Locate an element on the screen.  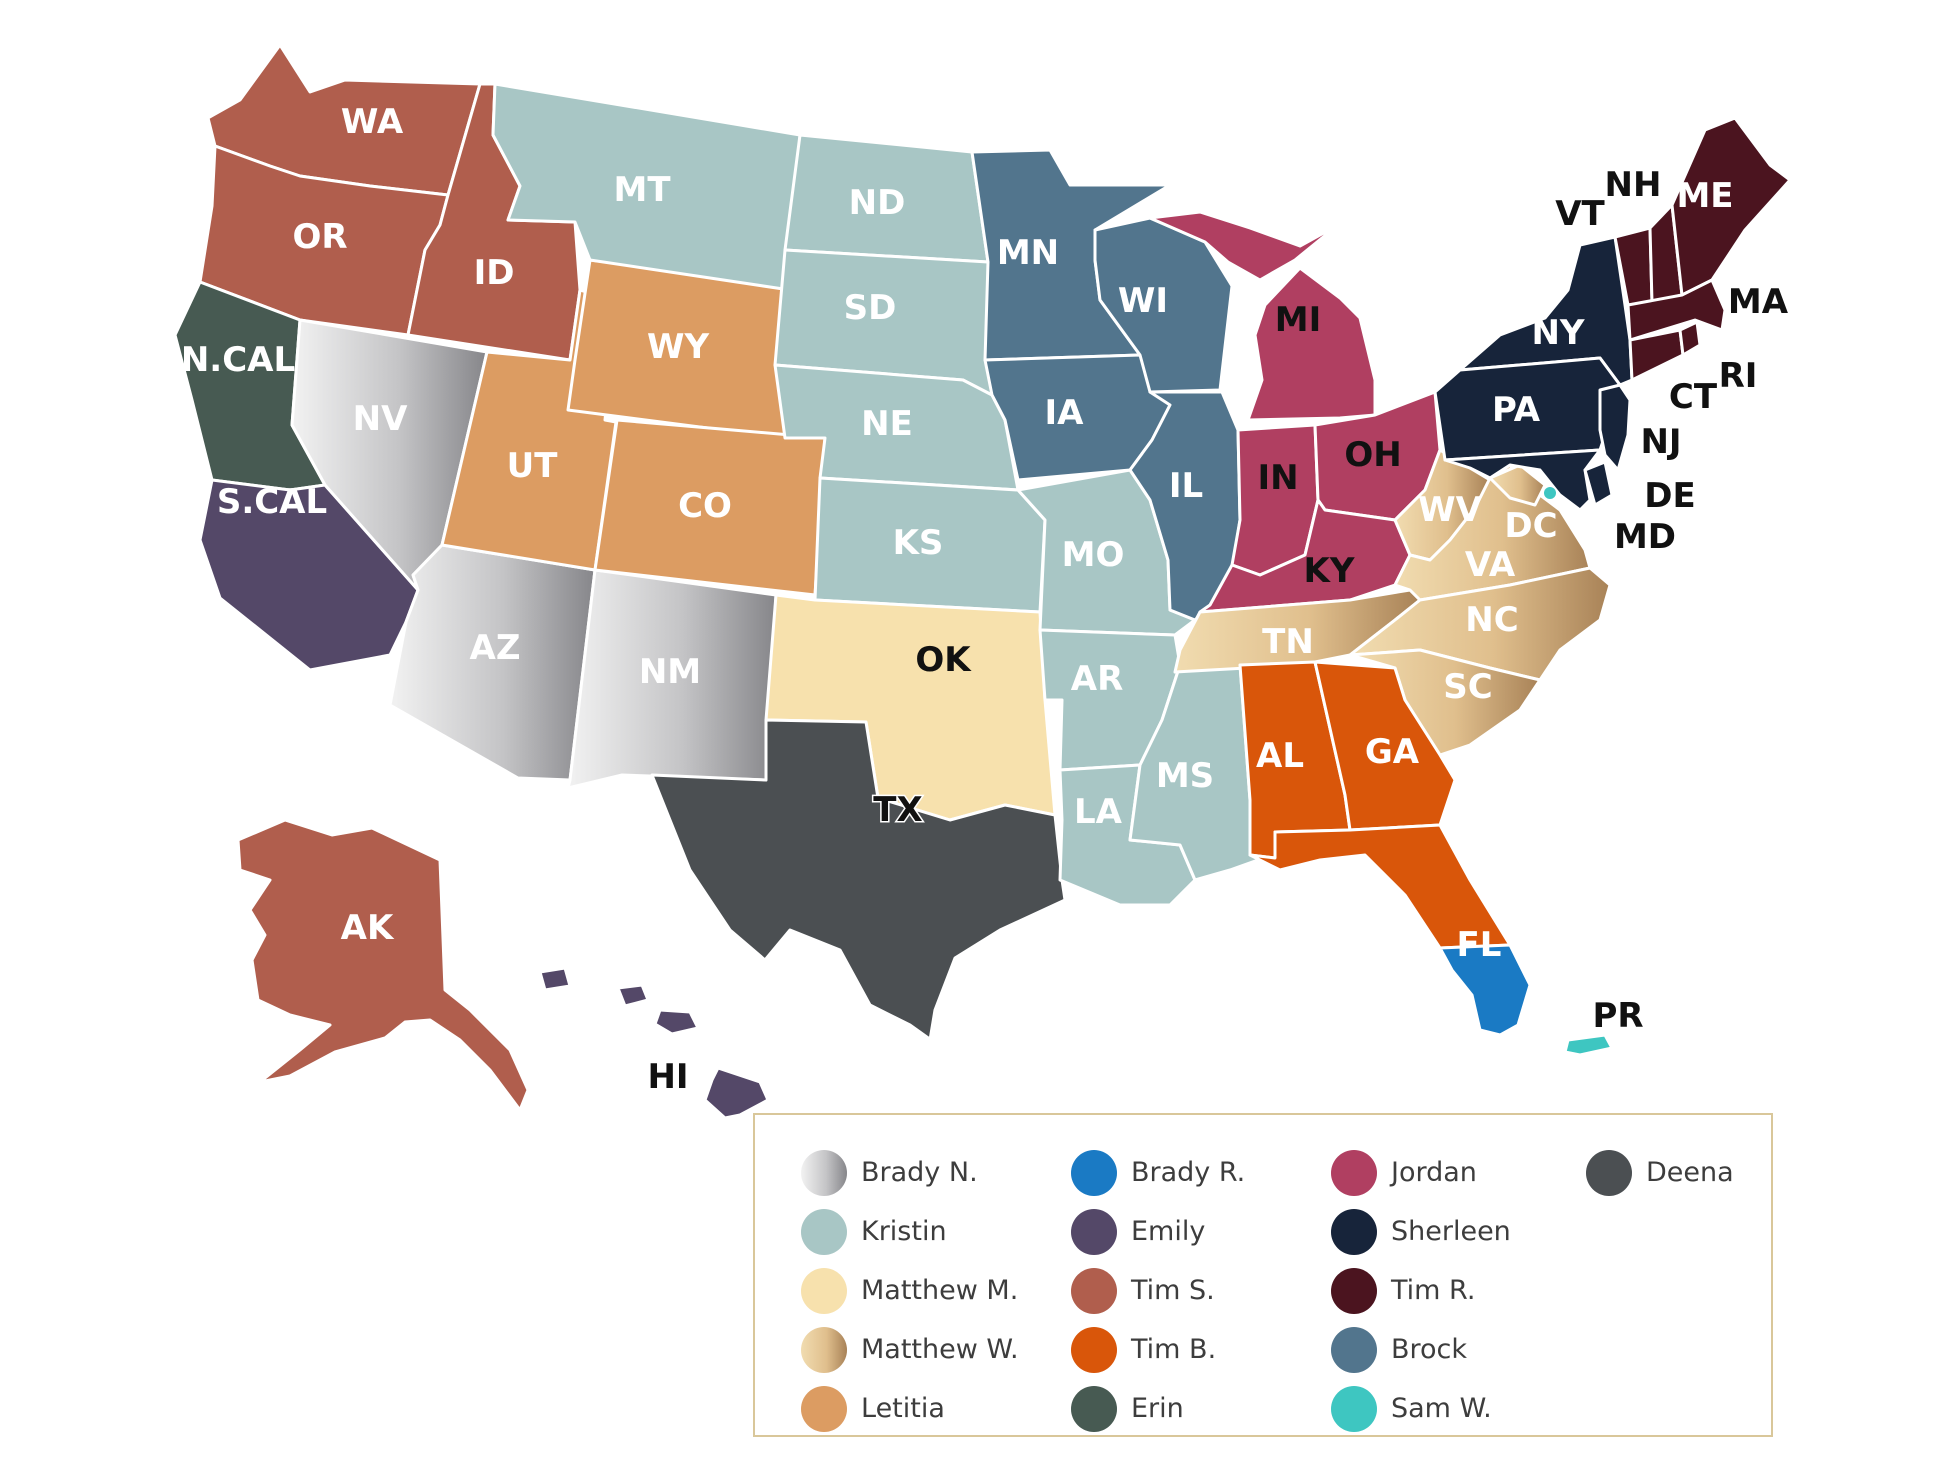
label-OK: OK is located at coordinates (943, 660).